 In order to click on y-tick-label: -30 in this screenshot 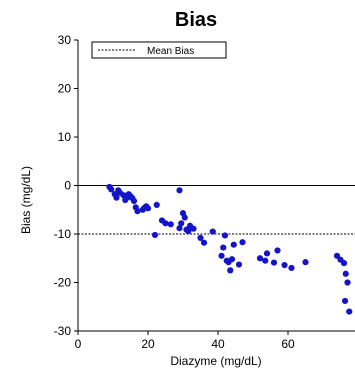, I will do `click(63, 331)`.